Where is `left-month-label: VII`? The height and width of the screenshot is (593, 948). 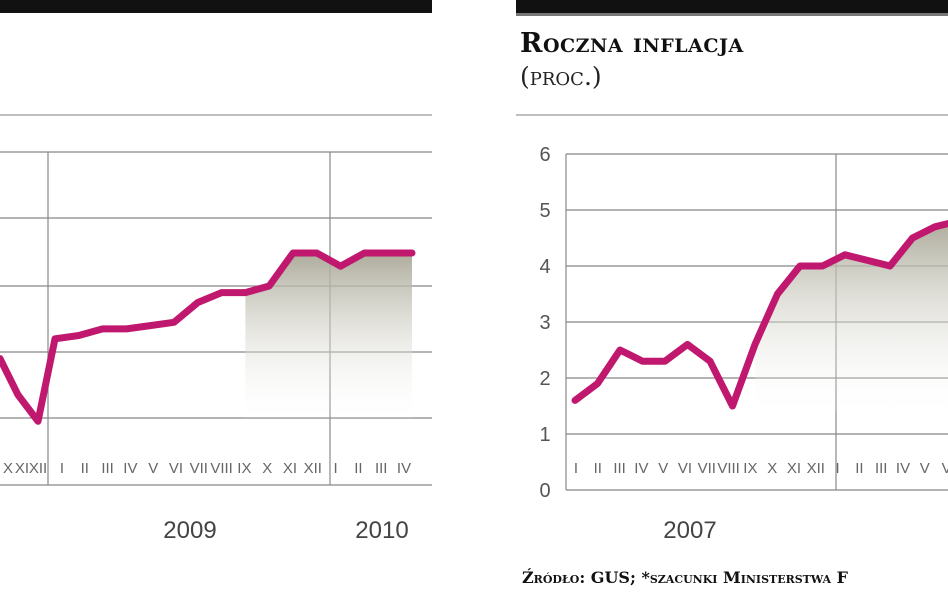
left-month-label: VII is located at coordinates (199, 468).